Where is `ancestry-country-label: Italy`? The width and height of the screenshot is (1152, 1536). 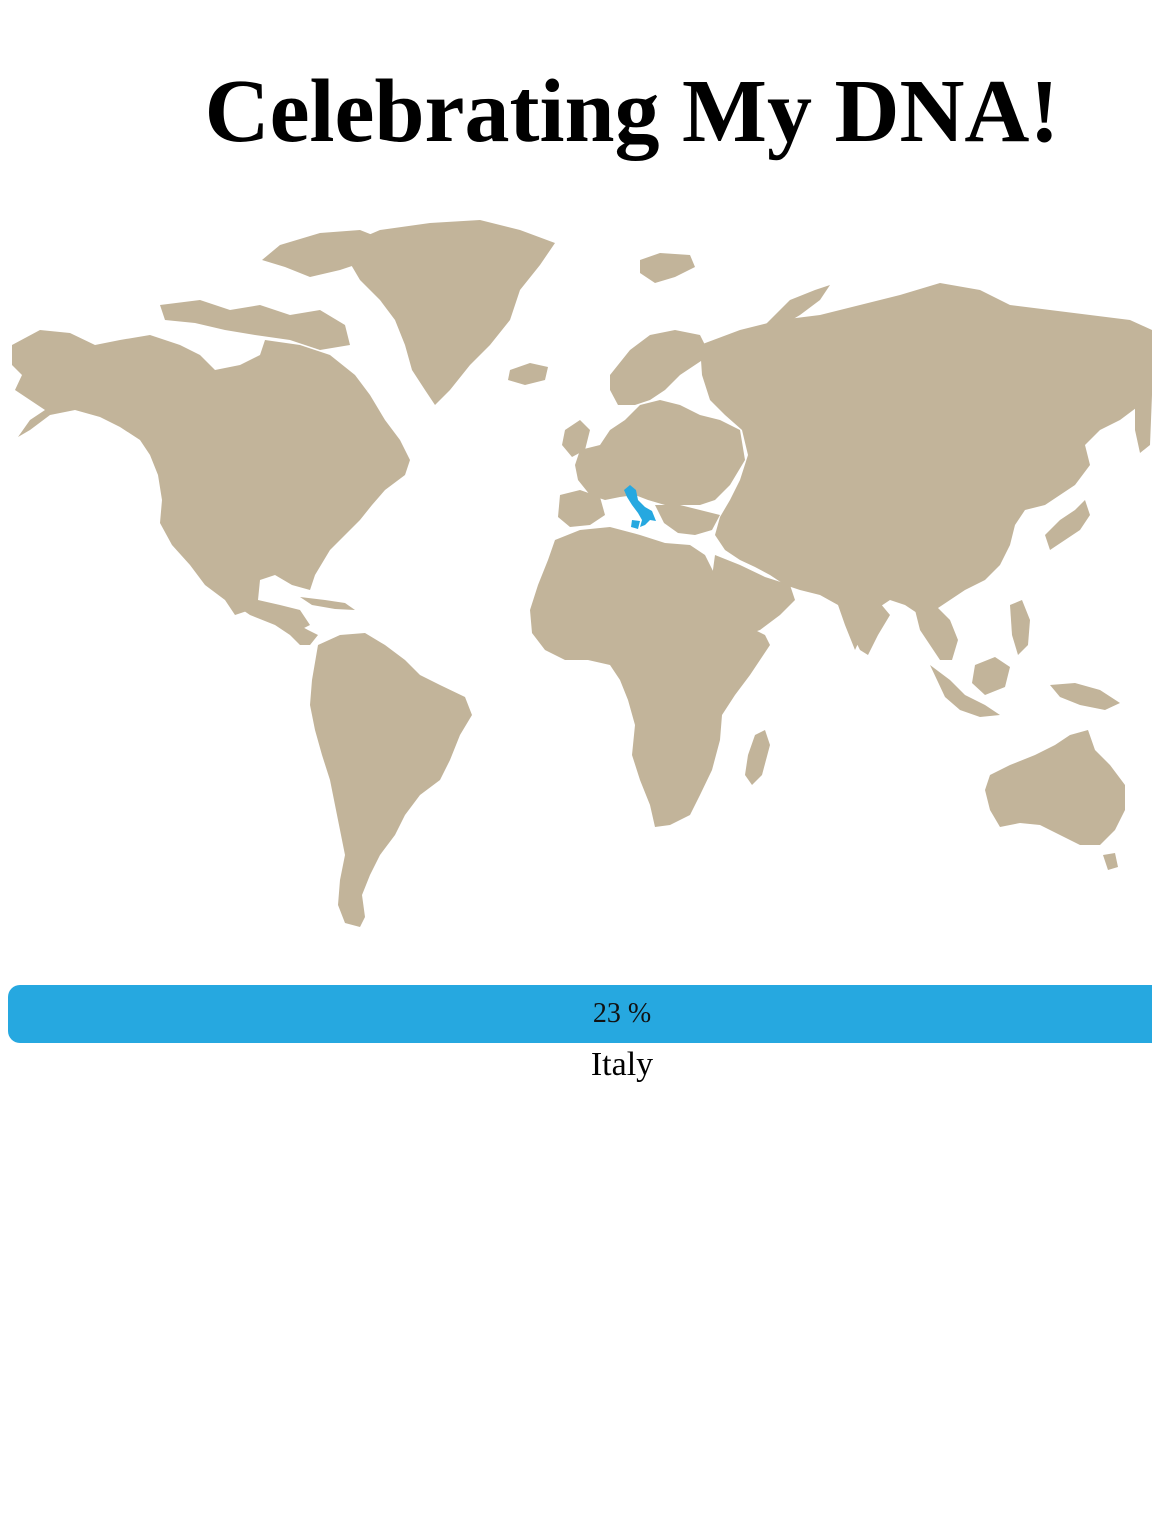 ancestry-country-label: Italy is located at coordinates (622, 1064).